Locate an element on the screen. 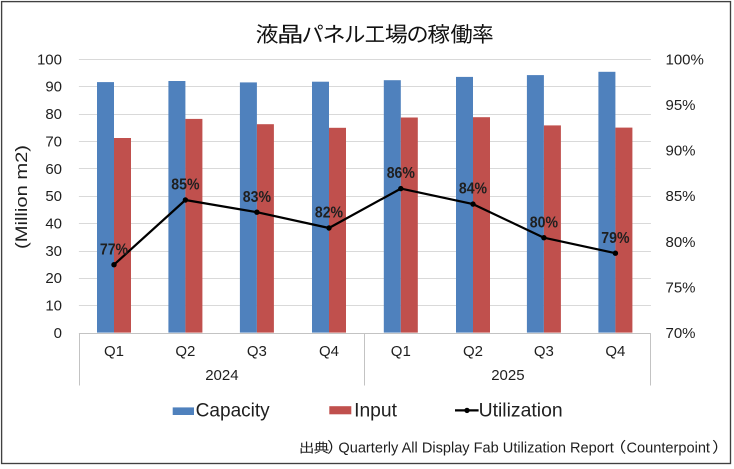  svg-text: 100 is located at coordinates (49, 59).